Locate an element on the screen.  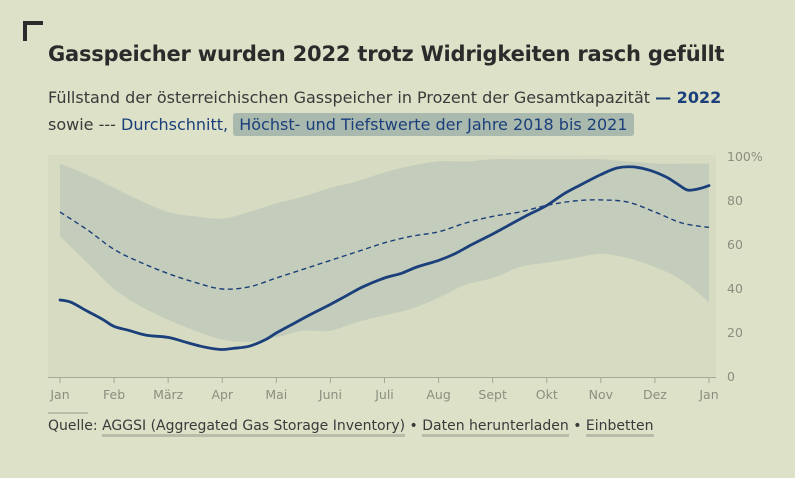
x-tick-label: Mai is located at coordinates (276, 394).